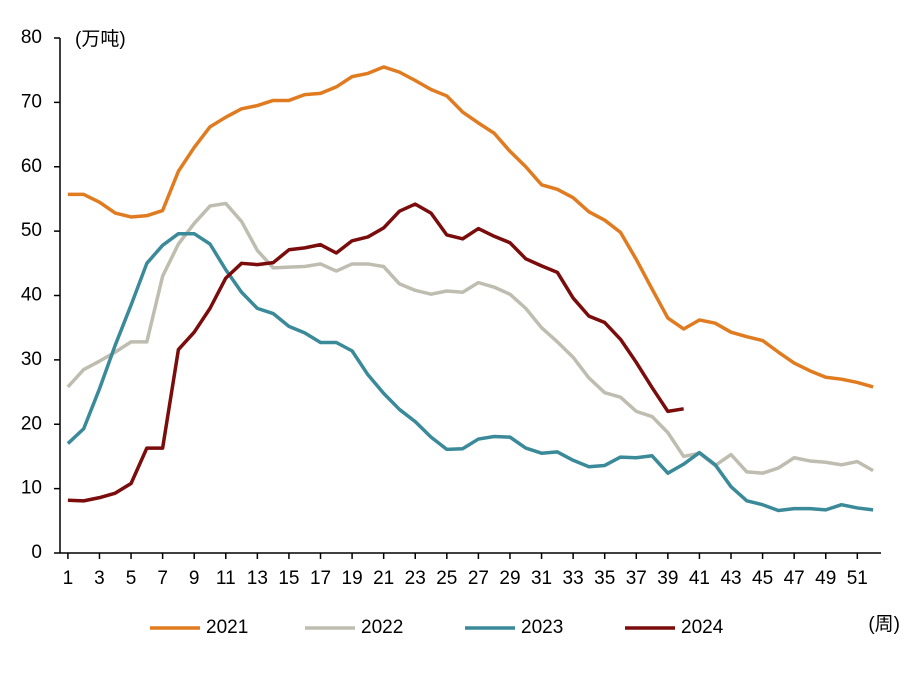 The image size is (907, 681). What do you see at coordinates (884, 624) in the screenshot?
I see `x-axis-label: (周)` at bounding box center [884, 624].